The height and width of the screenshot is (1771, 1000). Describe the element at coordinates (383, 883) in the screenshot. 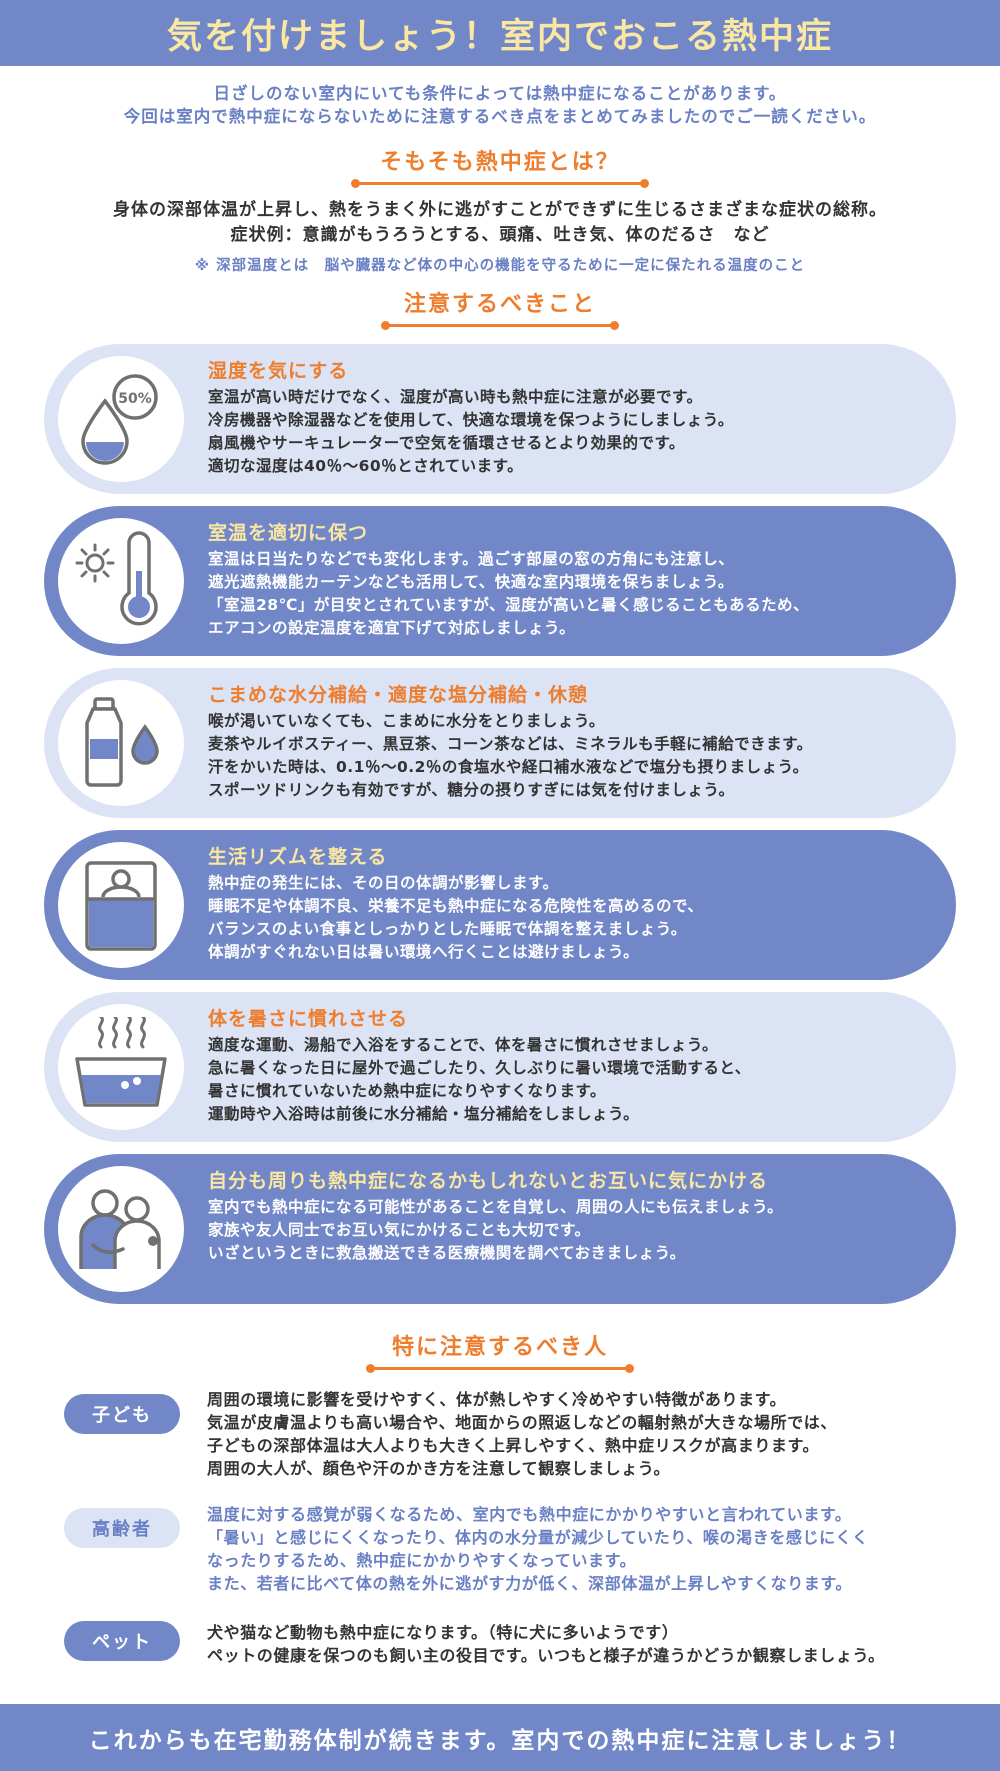

I see `caution-line: 熱中症の発生には、その日の体調が影響します。` at that location.